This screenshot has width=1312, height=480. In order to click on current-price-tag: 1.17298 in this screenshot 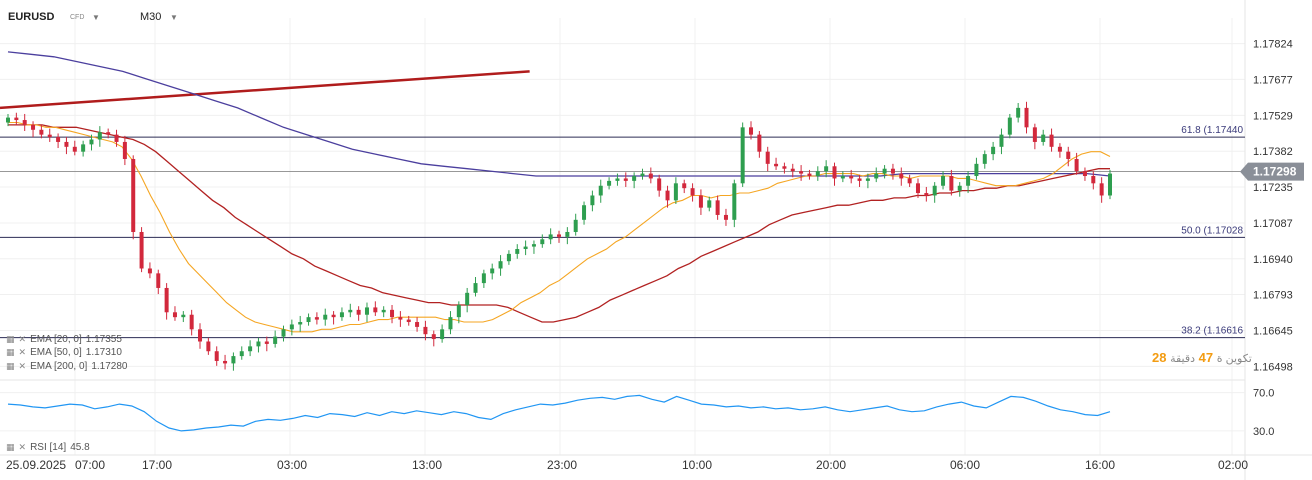, I will do `click(1272, 171)`.